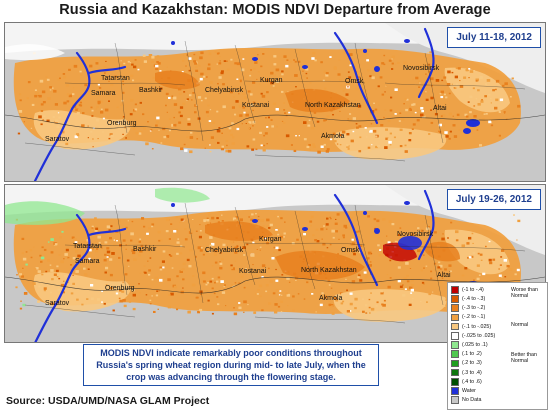 This screenshot has height=412, width=550. What do you see at coordinates (469, 390) in the screenshot?
I see `legend-label: Water` at bounding box center [469, 390].